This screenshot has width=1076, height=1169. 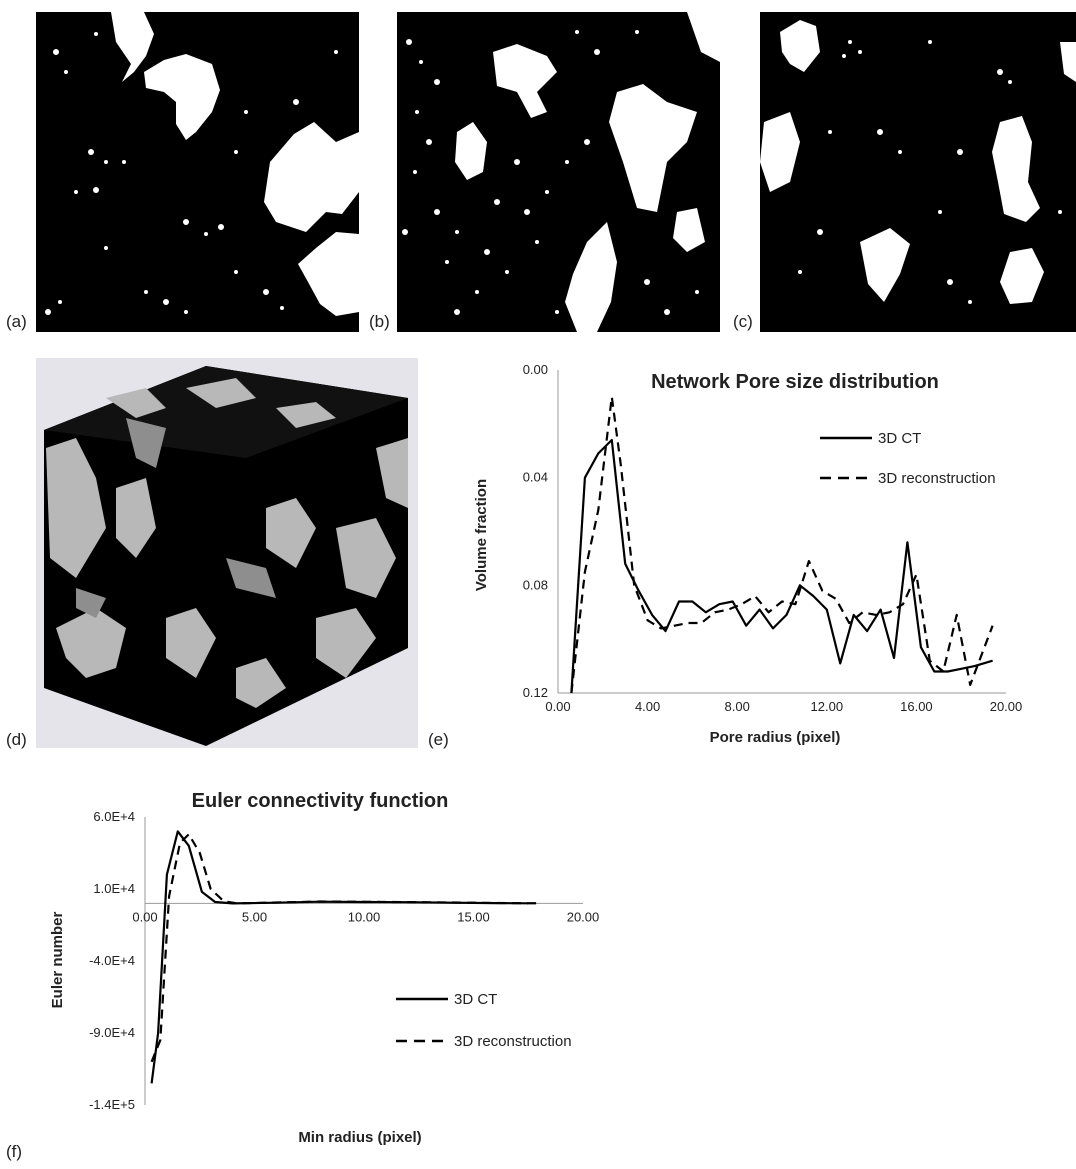 I want to click on y-tick-label: 0.04, so click(x=535, y=477).